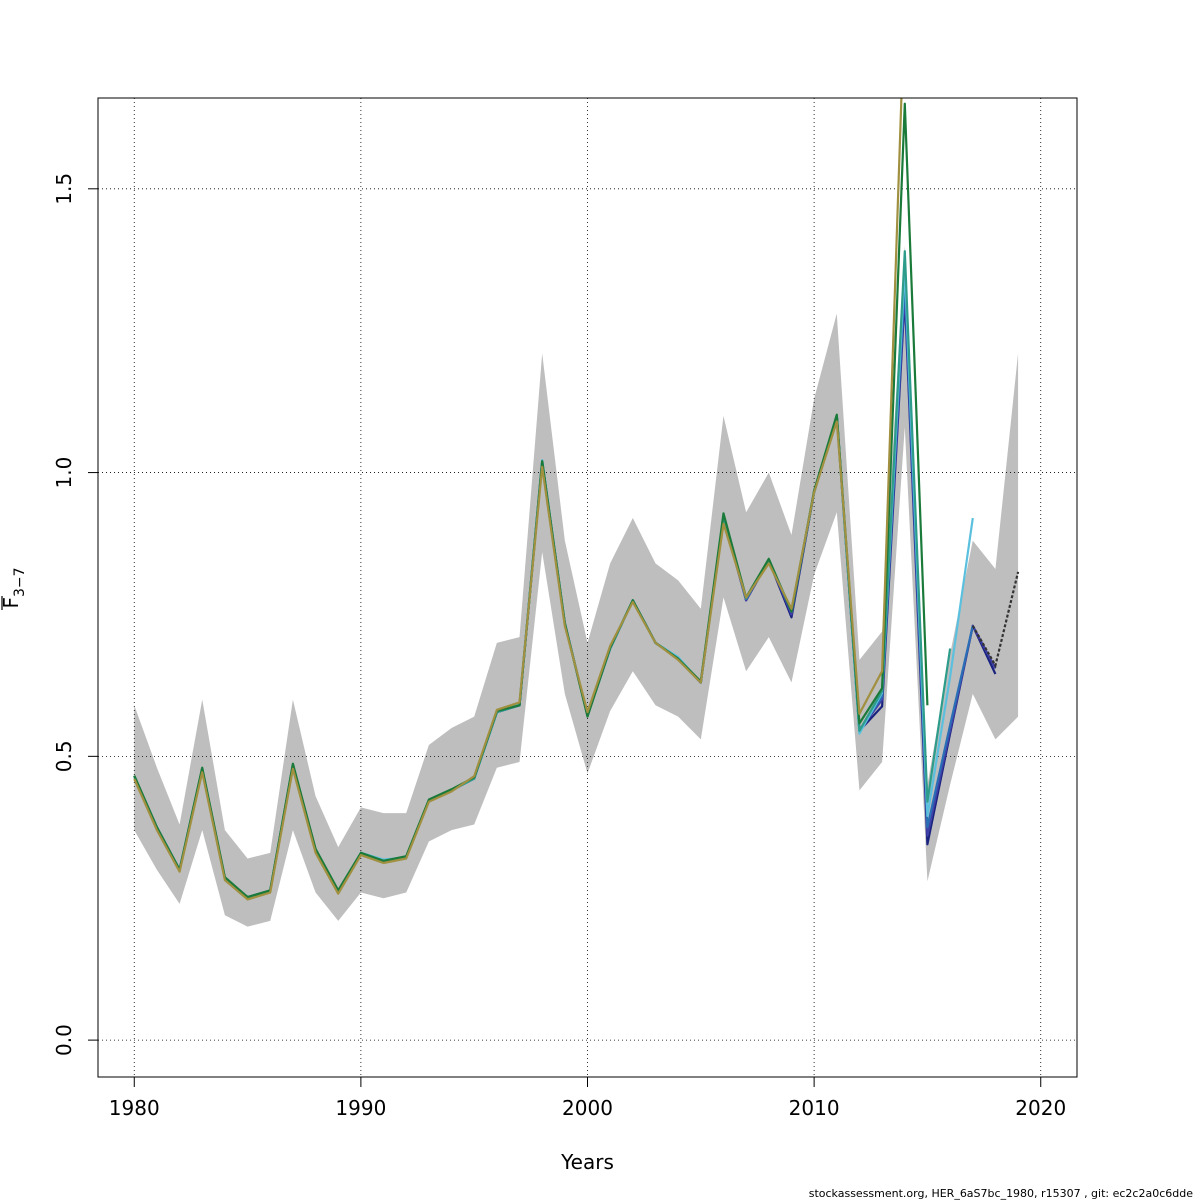  I want to click on y-axis: 0.0 0.5 1.0 1.5, so click(75, 614).